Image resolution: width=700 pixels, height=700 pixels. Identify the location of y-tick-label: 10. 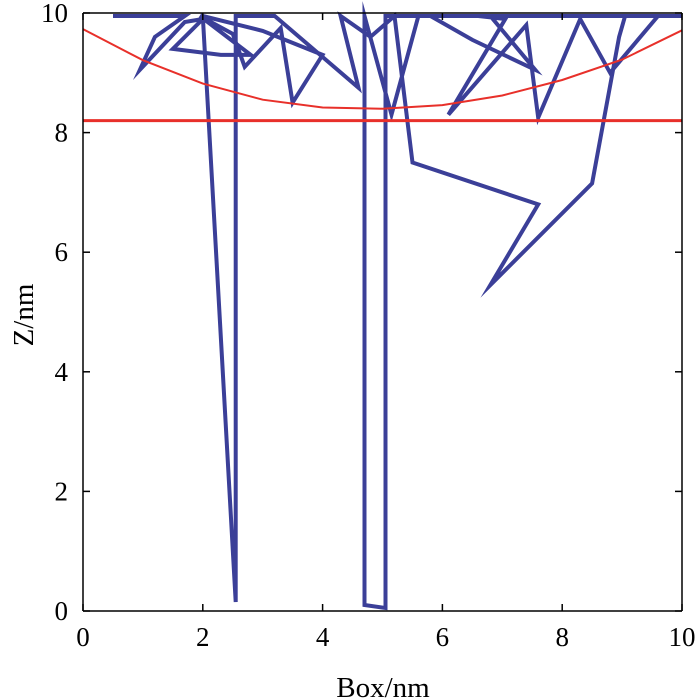
(54, 14).